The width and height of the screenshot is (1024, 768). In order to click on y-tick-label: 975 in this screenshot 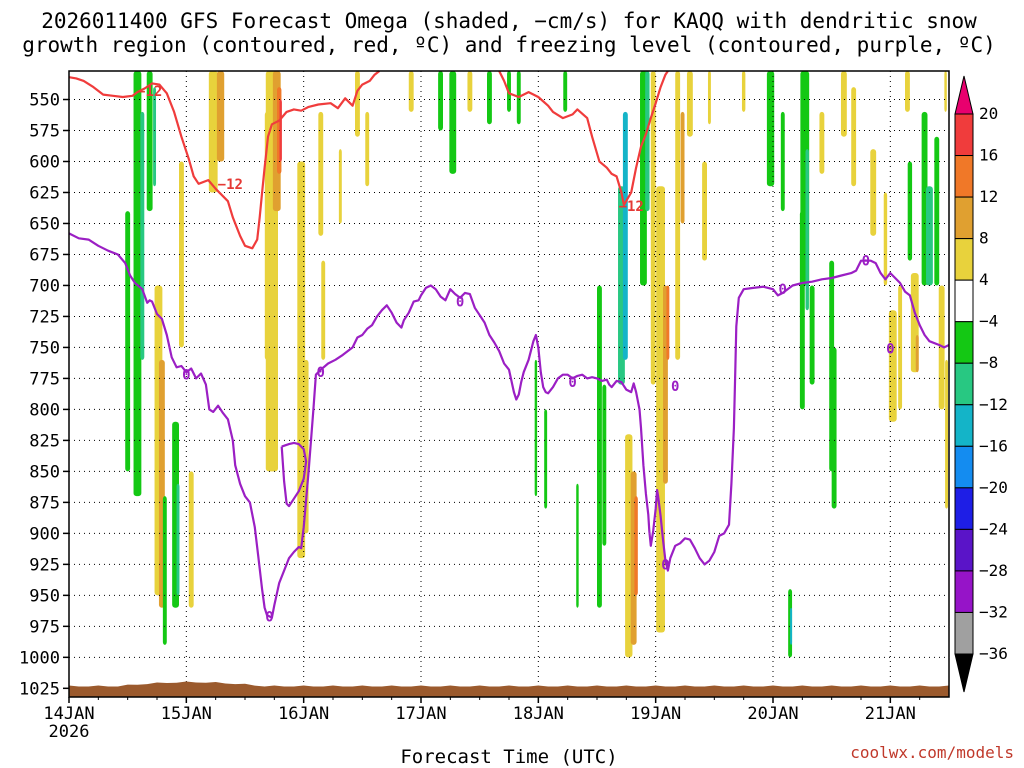, I will do `click(44, 627)`.